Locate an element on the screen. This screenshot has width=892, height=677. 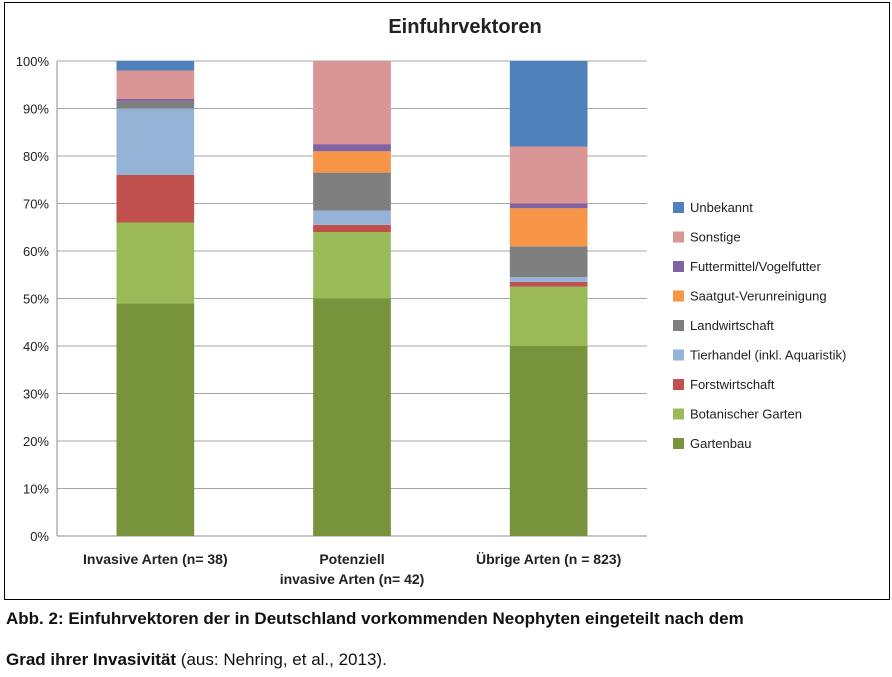
y-tick-label: 40% is located at coordinates (36, 346).